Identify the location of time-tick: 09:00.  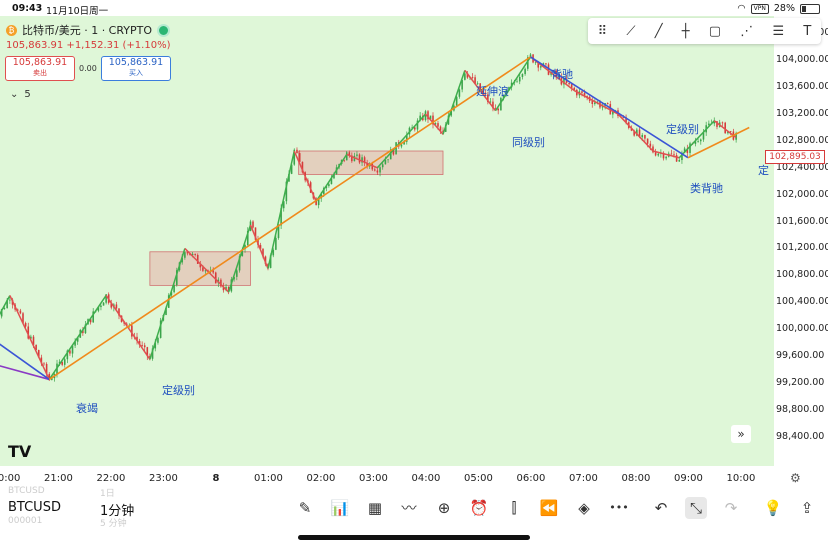
(688, 478).